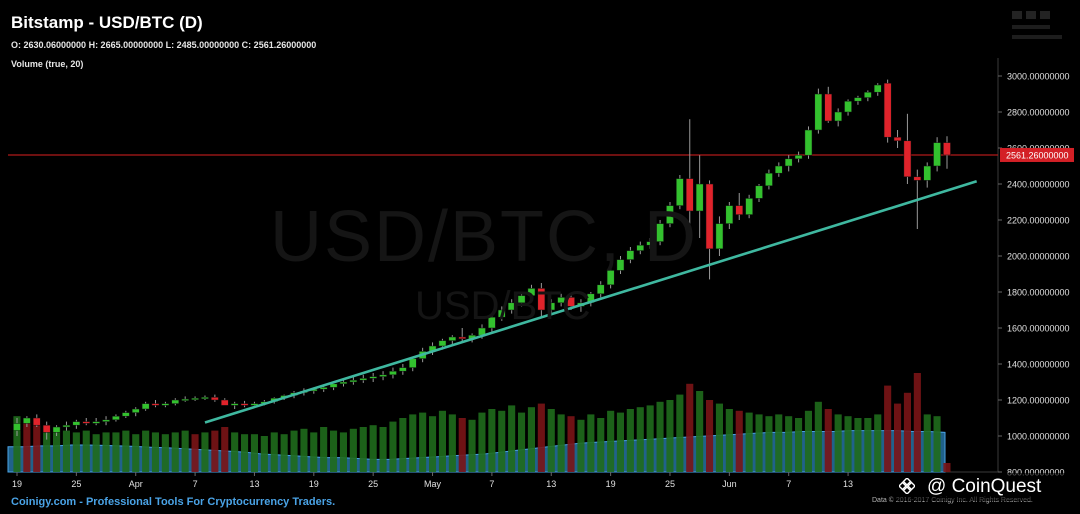 Image resolution: width=1080 pixels, height=514 pixels. Describe the element at coordinates (1038, 329) in the screenshot. I see `y-tick-label: 1600.00000000` at that location.